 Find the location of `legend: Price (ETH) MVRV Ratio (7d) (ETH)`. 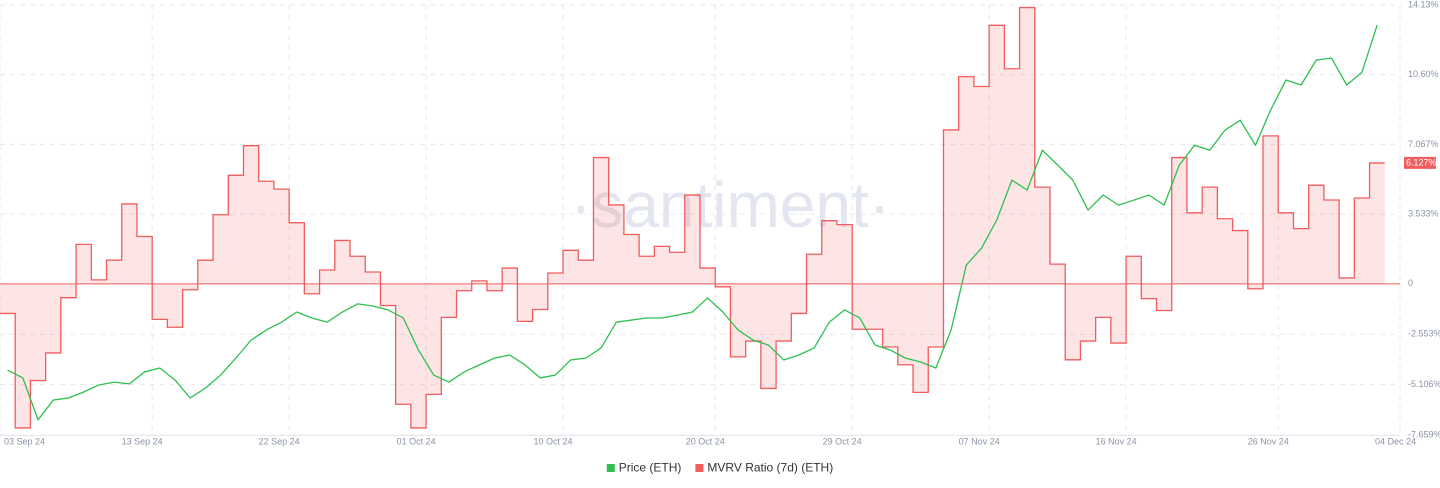

legend: Price (ETH) MVRV Ratio (7d) (ETH) is located at coordinates (719, 468).